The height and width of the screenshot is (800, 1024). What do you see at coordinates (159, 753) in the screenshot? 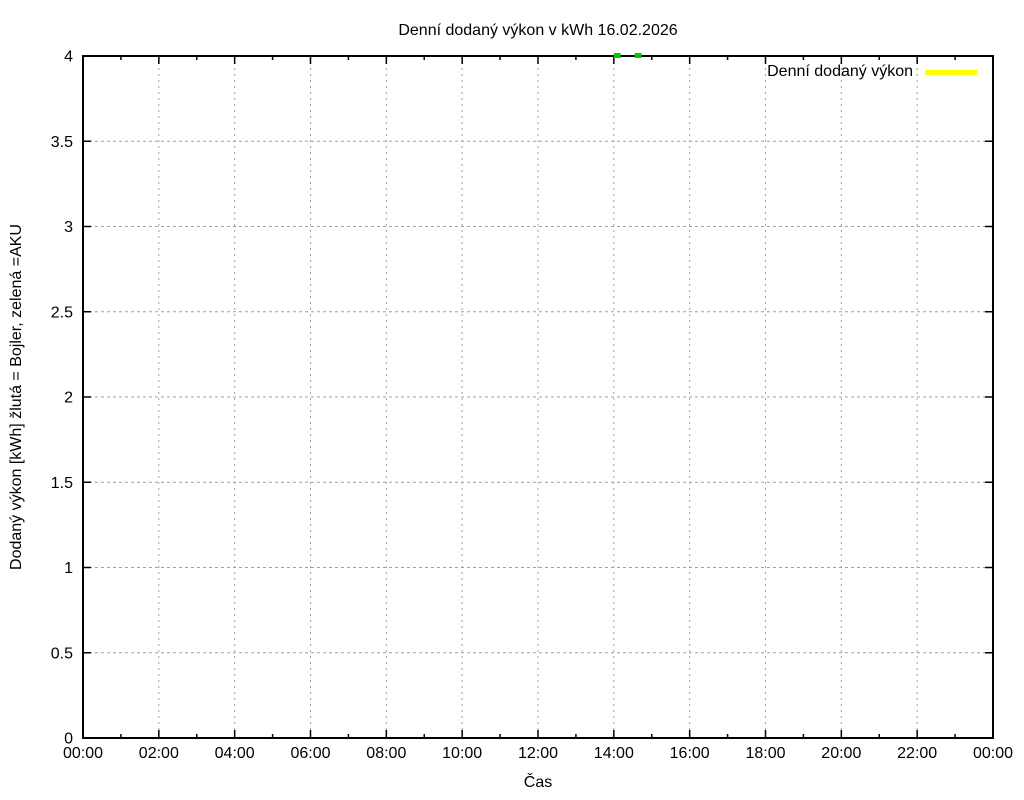
I see `x-tick-label: 02:00` at bounding box center [159, 753].